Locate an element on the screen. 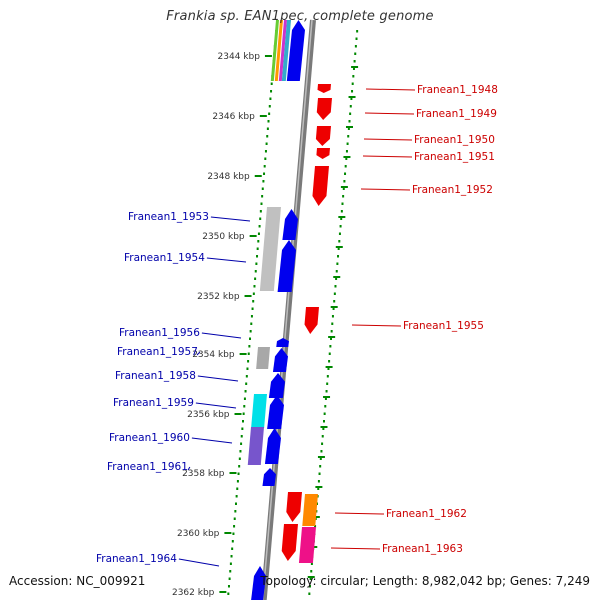 This screenshot has height=600, width=600. gene-label-franean1-1963: Franean1_1963 is located at coordinates (422, 549).